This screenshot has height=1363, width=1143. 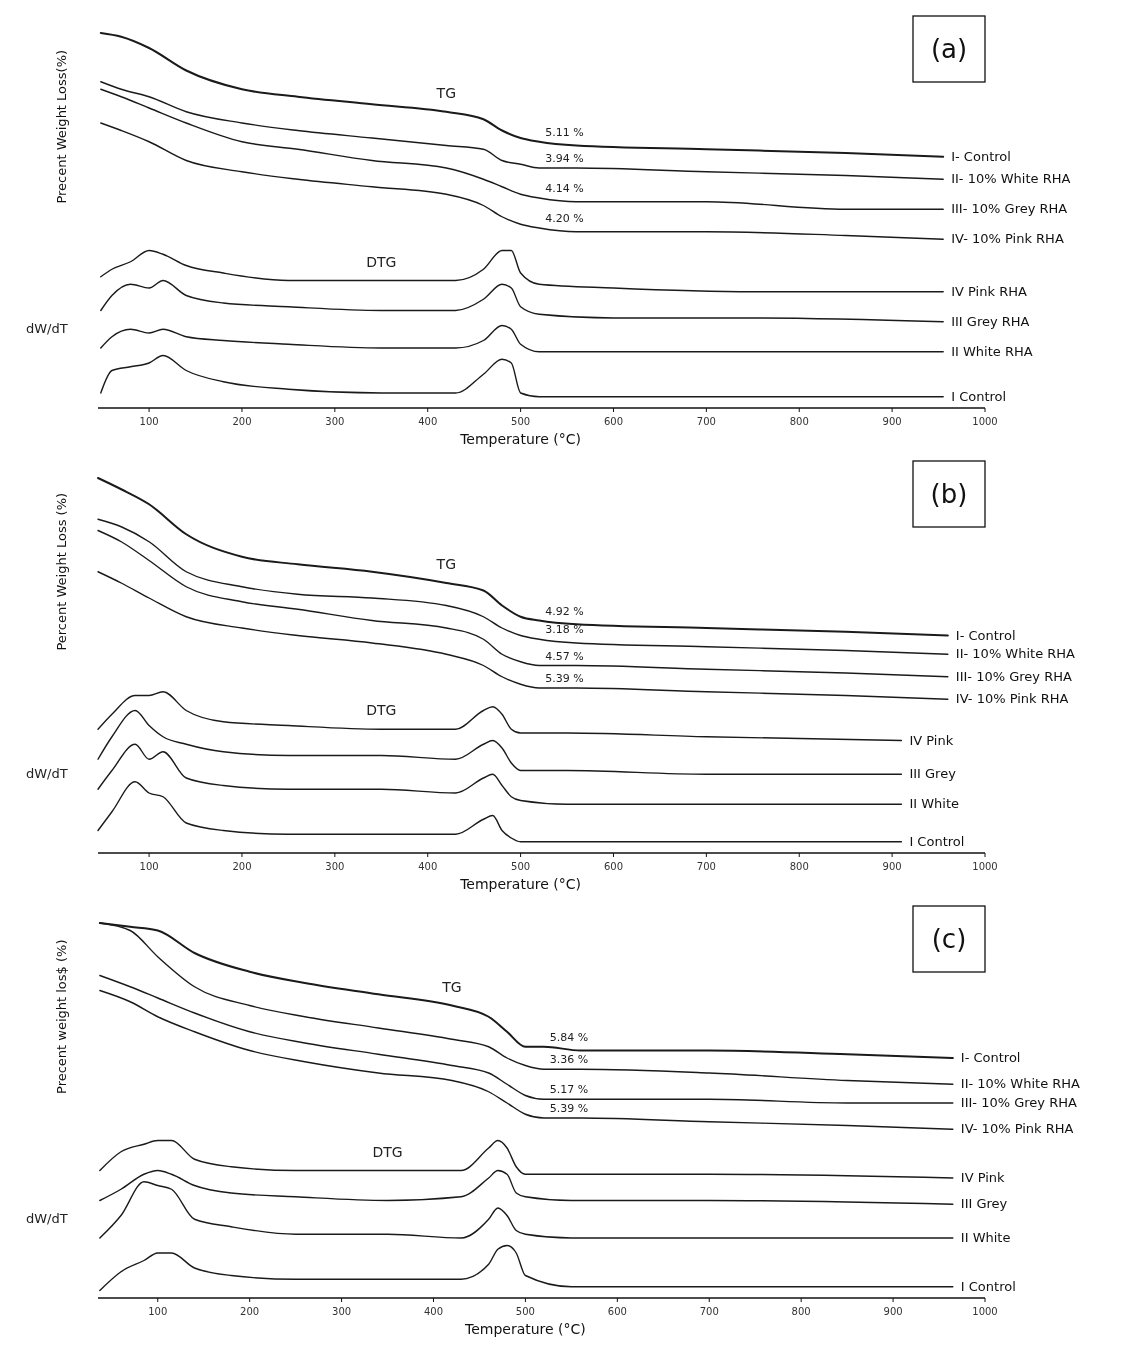 What do you see at coordinates (61, 1016) in the screenshot?
I see `y-axis-title: Precent weight los$ (%)` at bounding box center [61, 1016].